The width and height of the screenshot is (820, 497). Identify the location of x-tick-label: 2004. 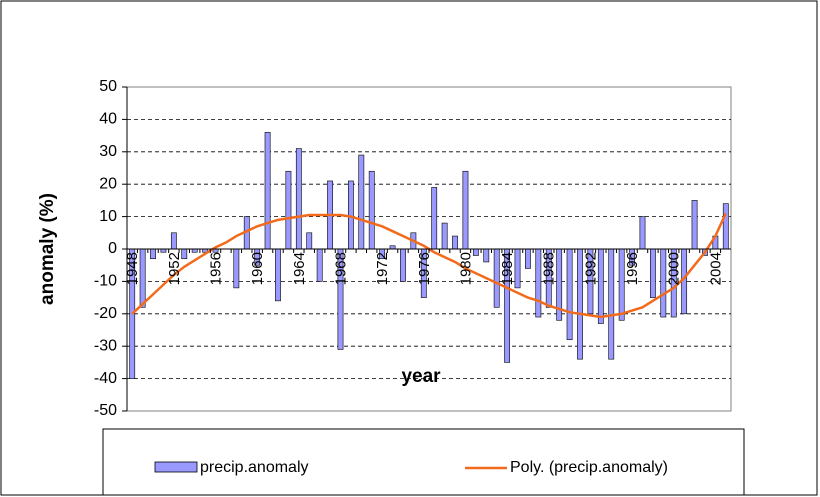
(715, 268).